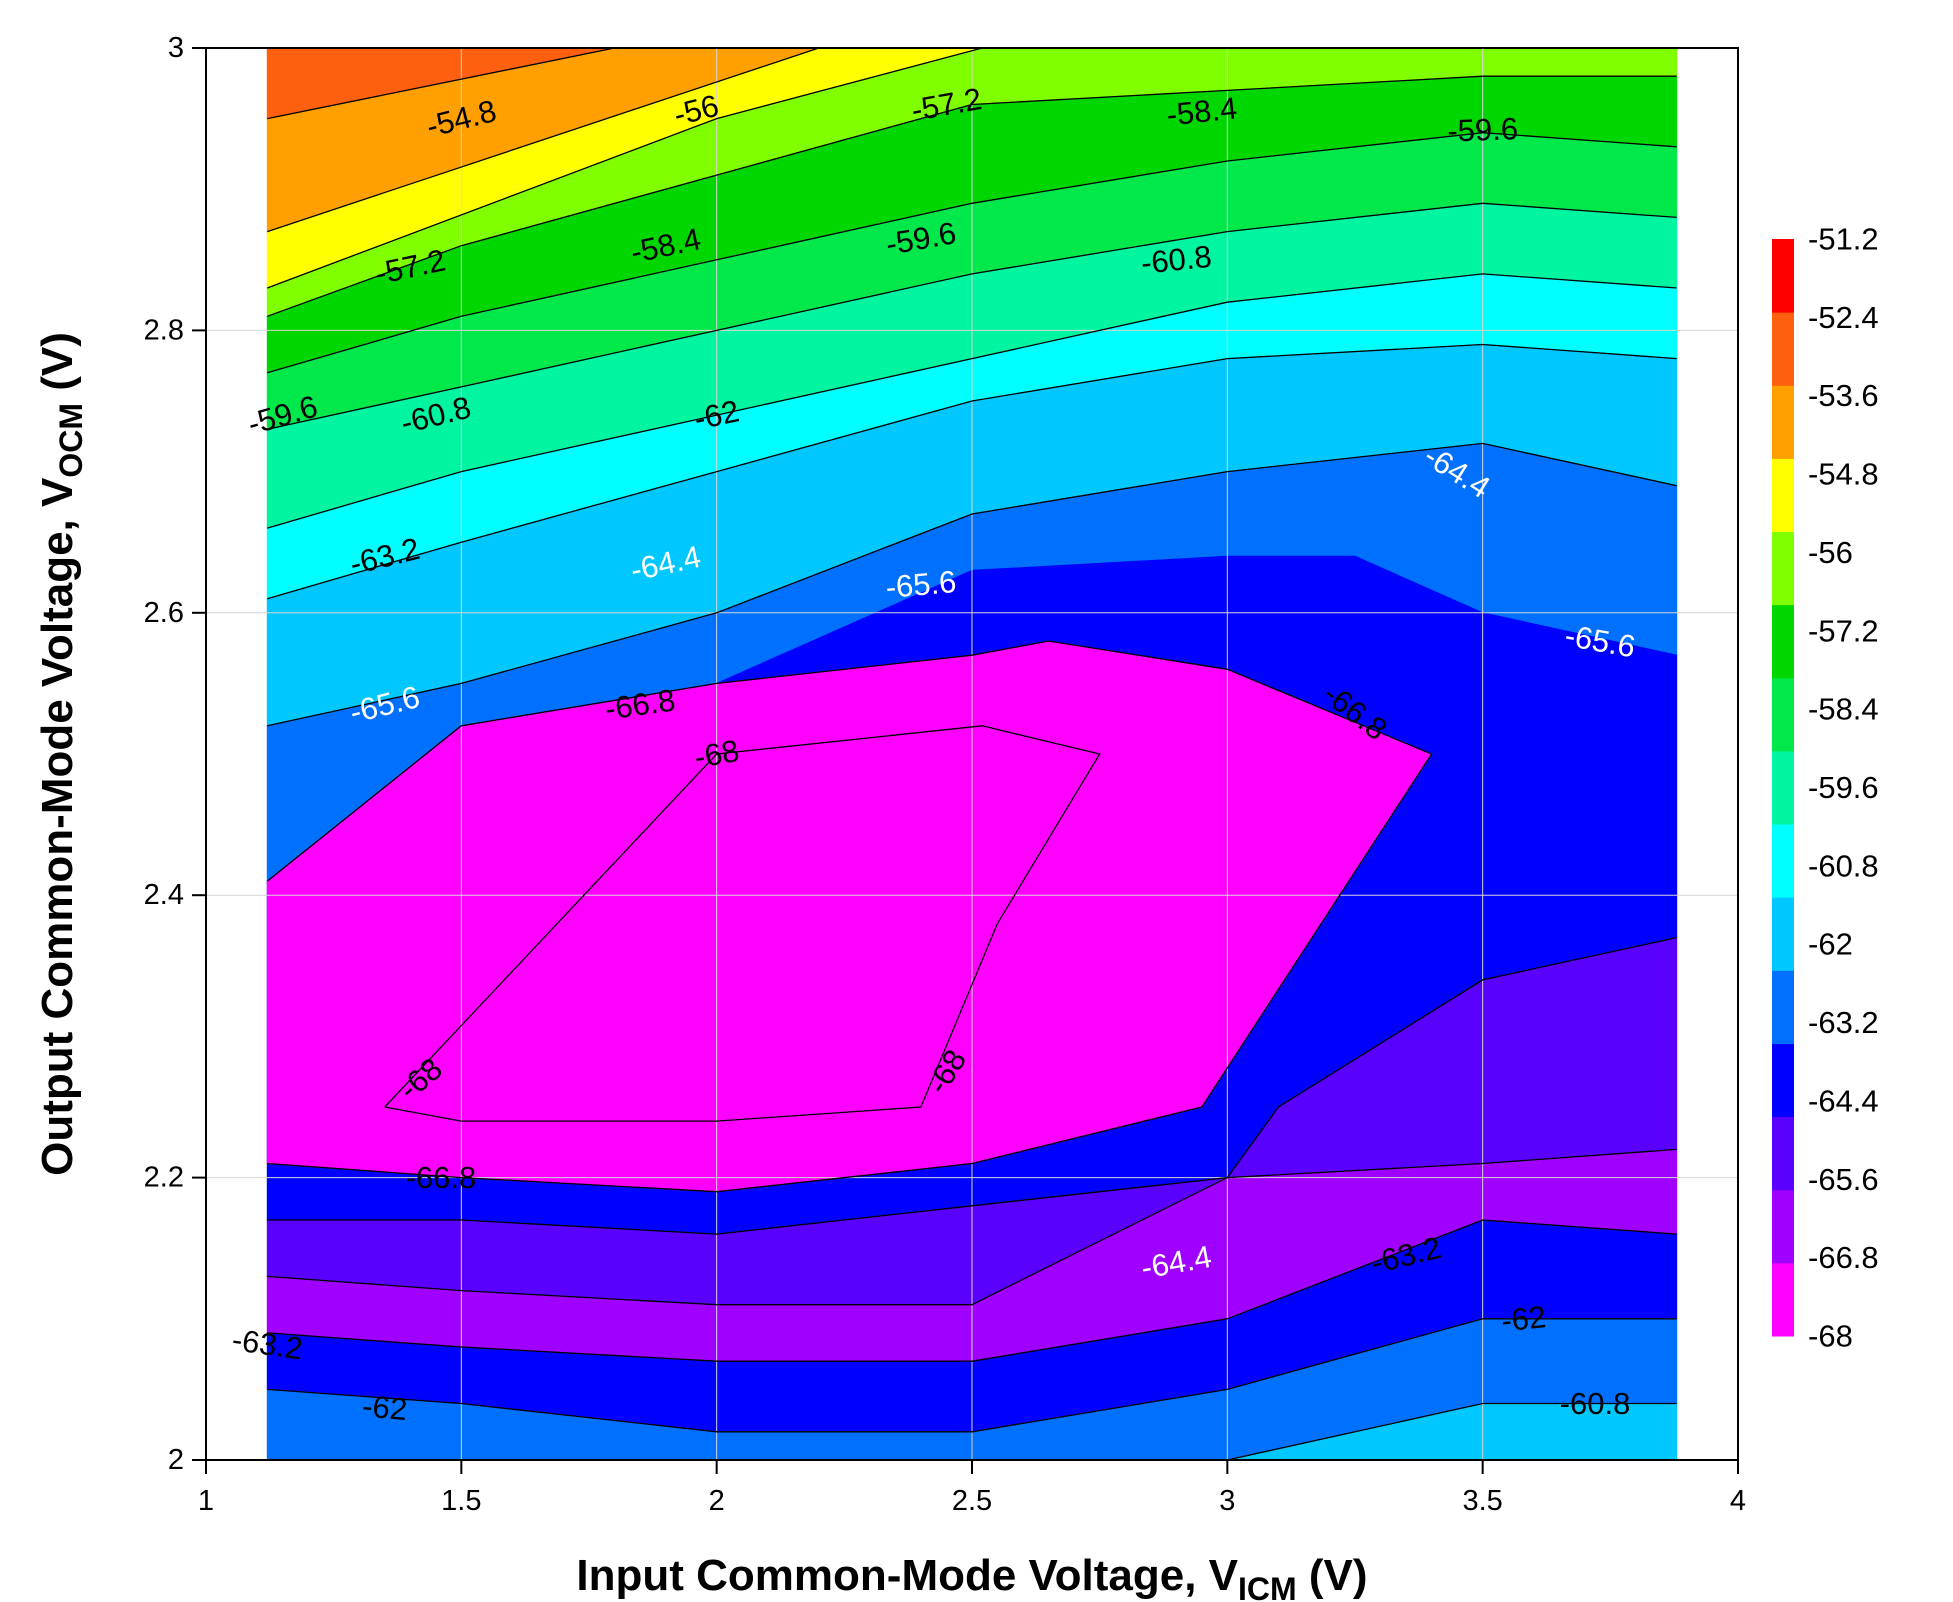  What do you see at coordinates (441, 1177) in the screenshot?
I see `contour-label: -66.8` at bounding box center [441, 1177].